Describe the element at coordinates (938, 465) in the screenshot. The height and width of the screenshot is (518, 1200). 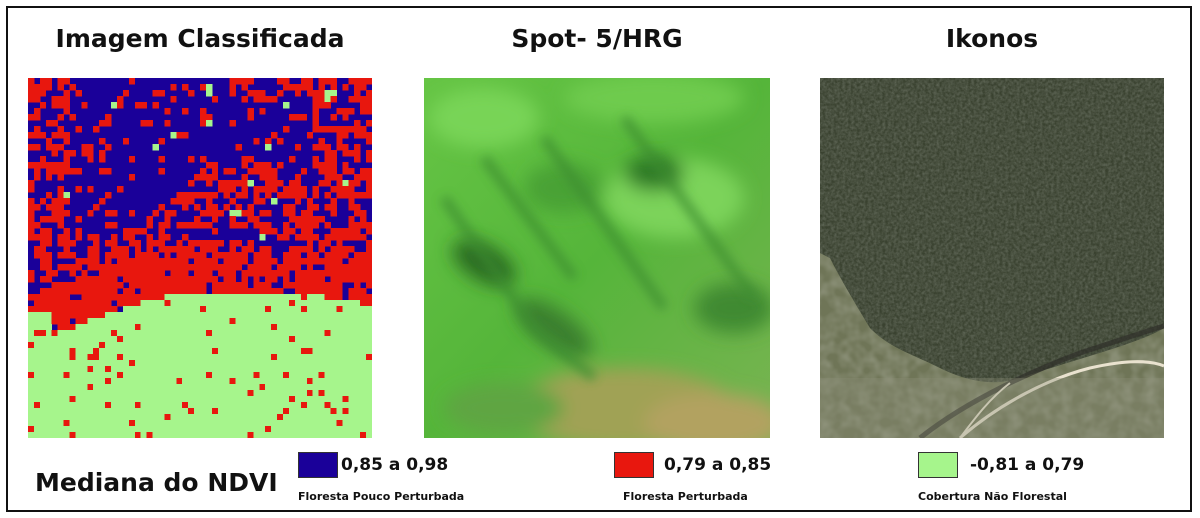
I see `legend-swatch-nao-florestal` at that location.